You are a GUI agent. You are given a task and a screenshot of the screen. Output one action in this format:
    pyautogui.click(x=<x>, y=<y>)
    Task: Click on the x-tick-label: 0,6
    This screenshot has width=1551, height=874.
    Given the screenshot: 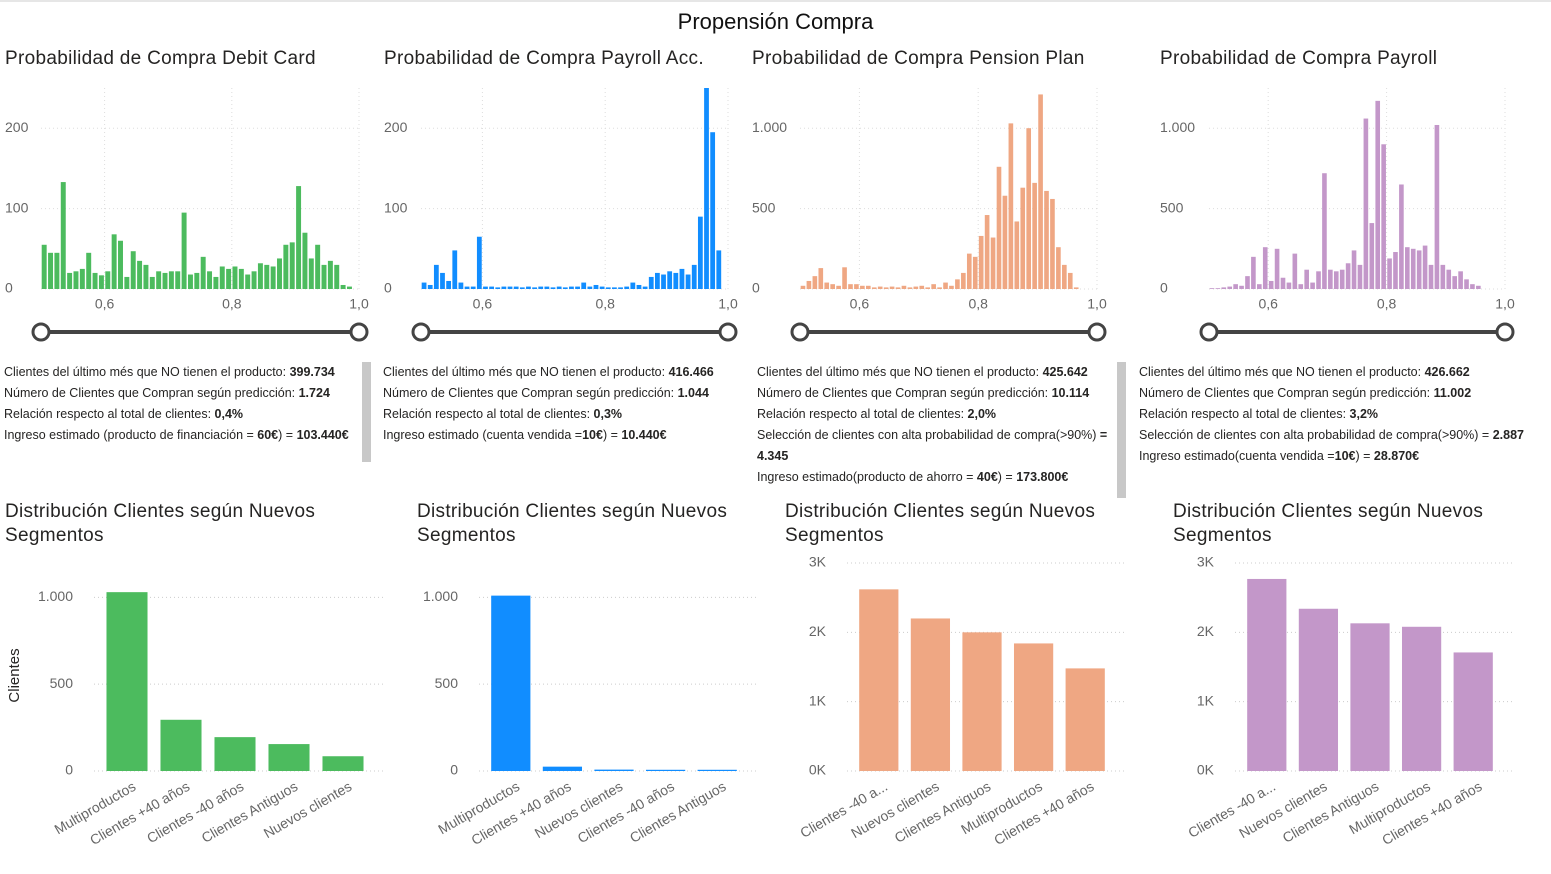 What is the action you would take?
    pyautogui.click(x=1268, y=304)
    